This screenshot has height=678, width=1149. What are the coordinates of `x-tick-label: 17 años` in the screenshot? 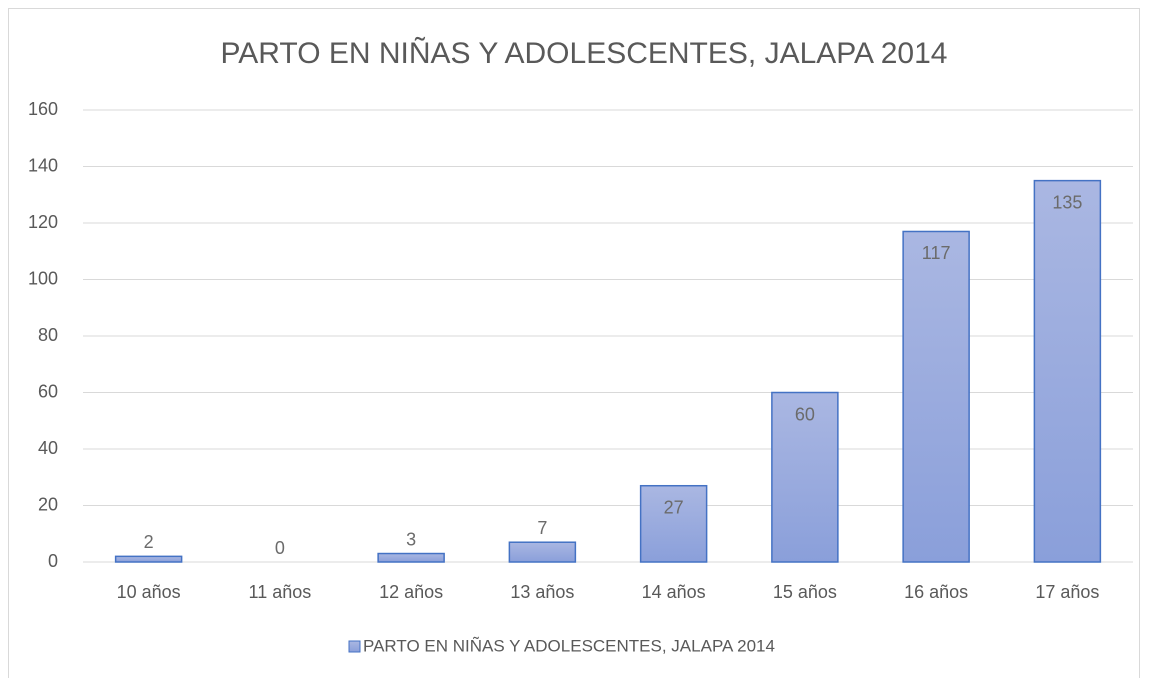 It's located at (1067, 592).